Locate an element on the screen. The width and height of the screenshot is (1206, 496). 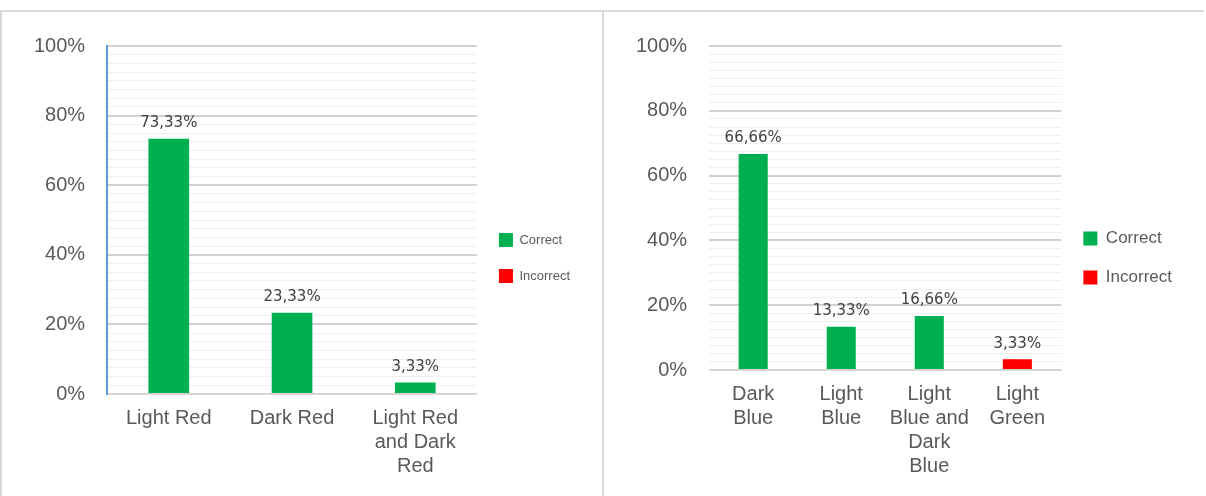
x-tick-label: Light Blue and Dark Blue is located at coordinates (929, 428).